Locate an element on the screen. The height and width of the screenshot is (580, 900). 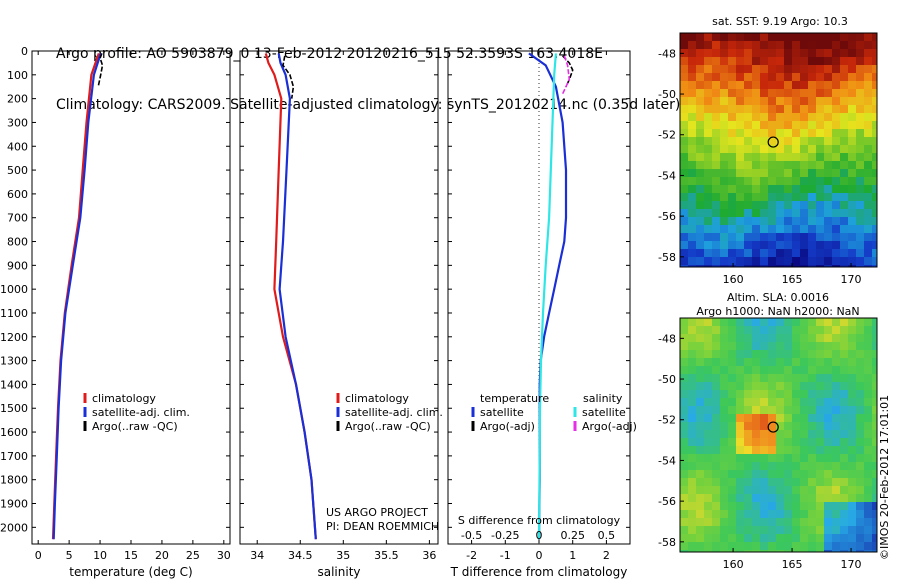
y-tick-label: 400 is located at coordinates (17, 146).